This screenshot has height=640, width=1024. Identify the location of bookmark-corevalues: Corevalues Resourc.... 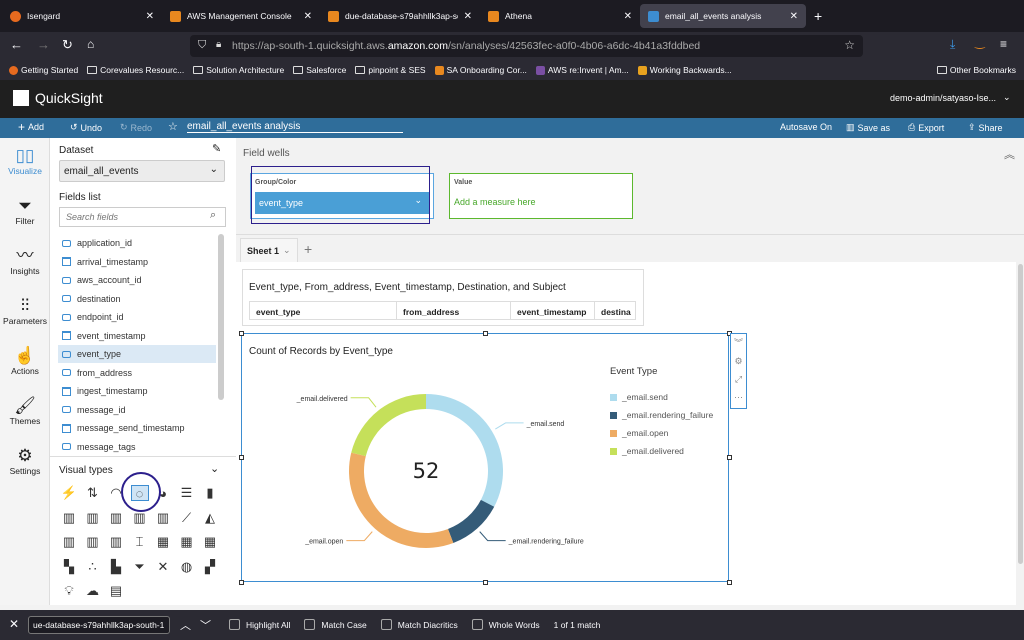
(135, 70).